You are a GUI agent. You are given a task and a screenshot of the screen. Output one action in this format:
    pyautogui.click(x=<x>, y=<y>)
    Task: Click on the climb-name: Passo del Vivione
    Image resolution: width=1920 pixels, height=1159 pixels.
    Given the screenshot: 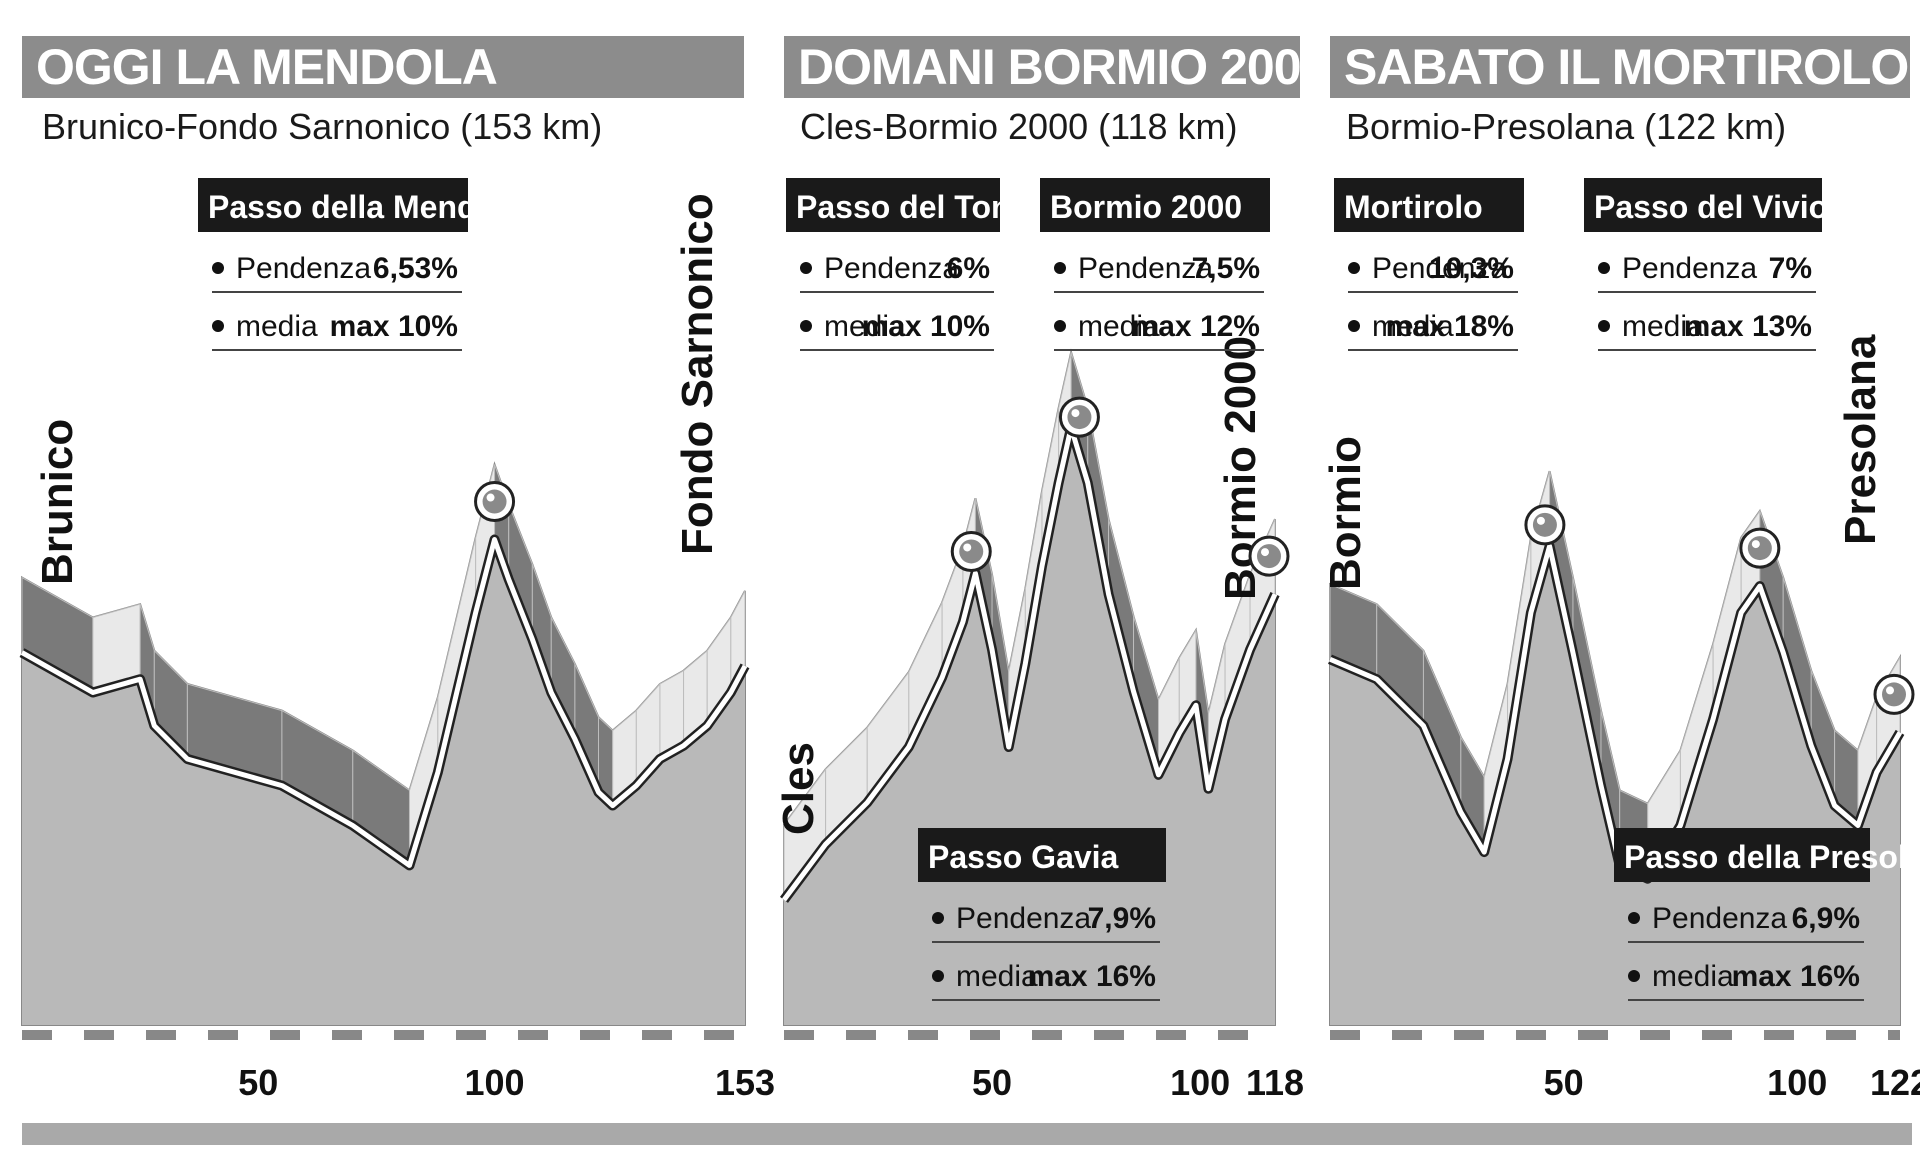 What is the action you would take?
    pyautogui.click(x=1730, y=207)
    